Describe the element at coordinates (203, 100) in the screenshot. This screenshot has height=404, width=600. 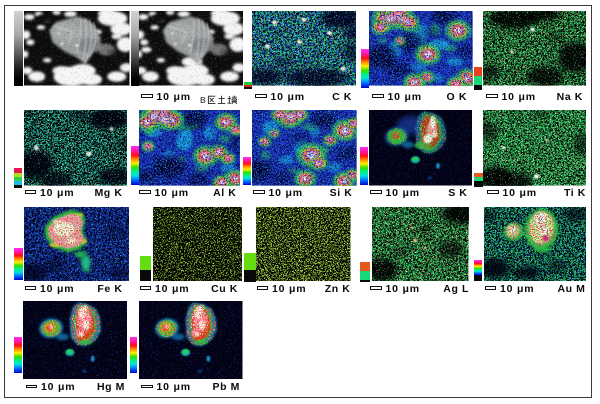
I see `svg-text: B` at that location.